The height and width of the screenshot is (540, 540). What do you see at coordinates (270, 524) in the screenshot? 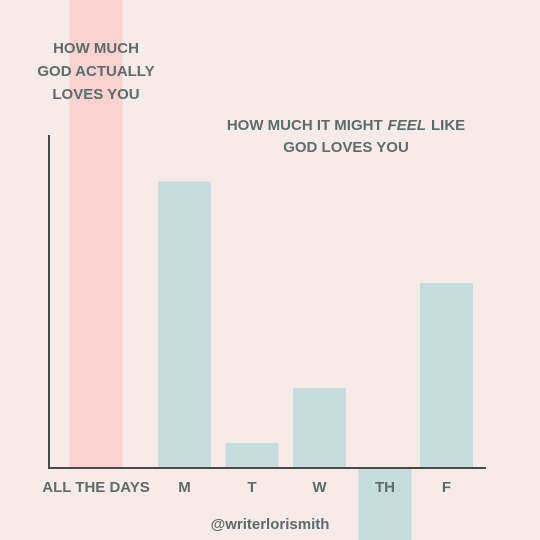
I see `credit: @writerlorismith` at bounding box center [270, 524].